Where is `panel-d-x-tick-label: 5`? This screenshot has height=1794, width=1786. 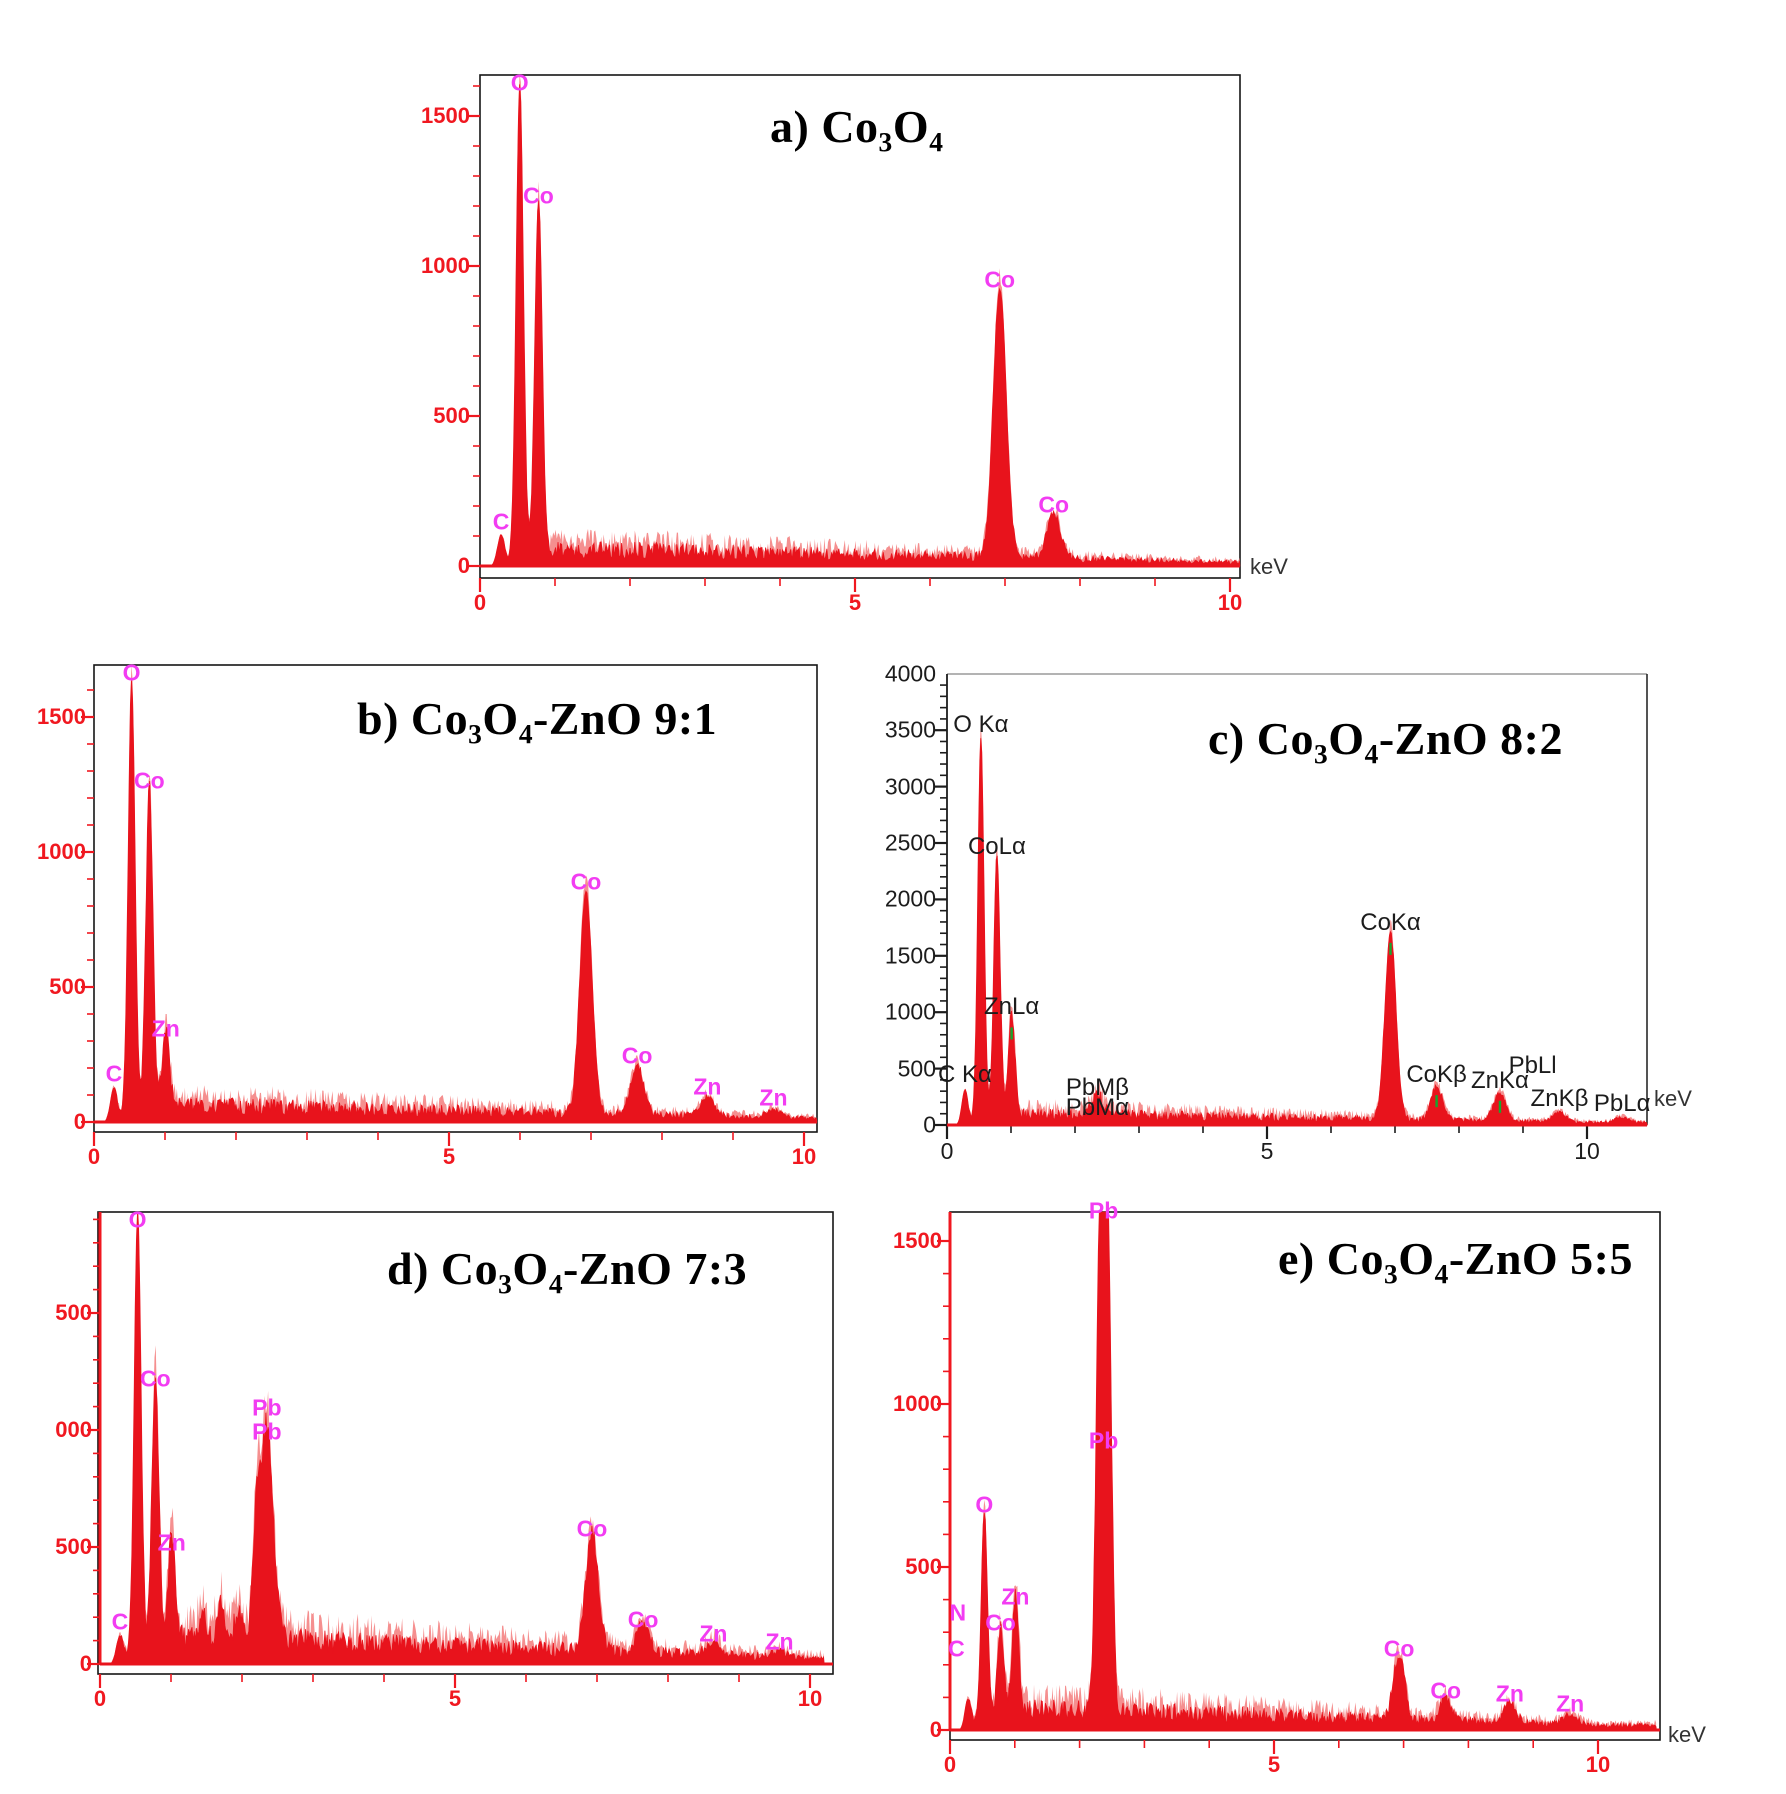 panel-d-x-tick-label: 5 is located at coordinates (455, 1698).